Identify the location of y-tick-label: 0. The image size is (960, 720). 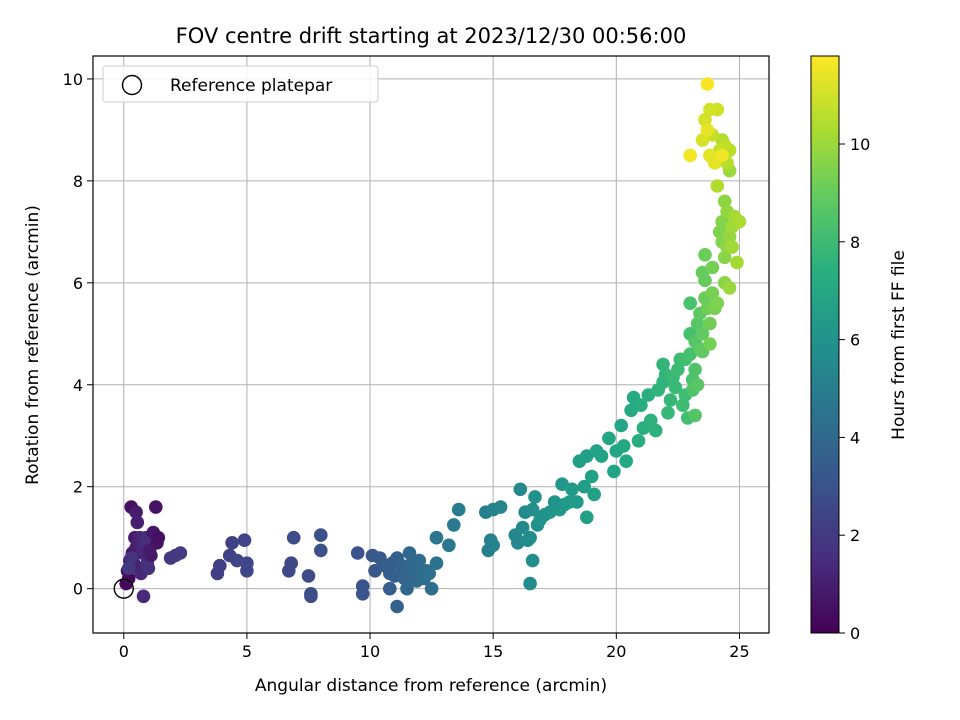
(78, 589).